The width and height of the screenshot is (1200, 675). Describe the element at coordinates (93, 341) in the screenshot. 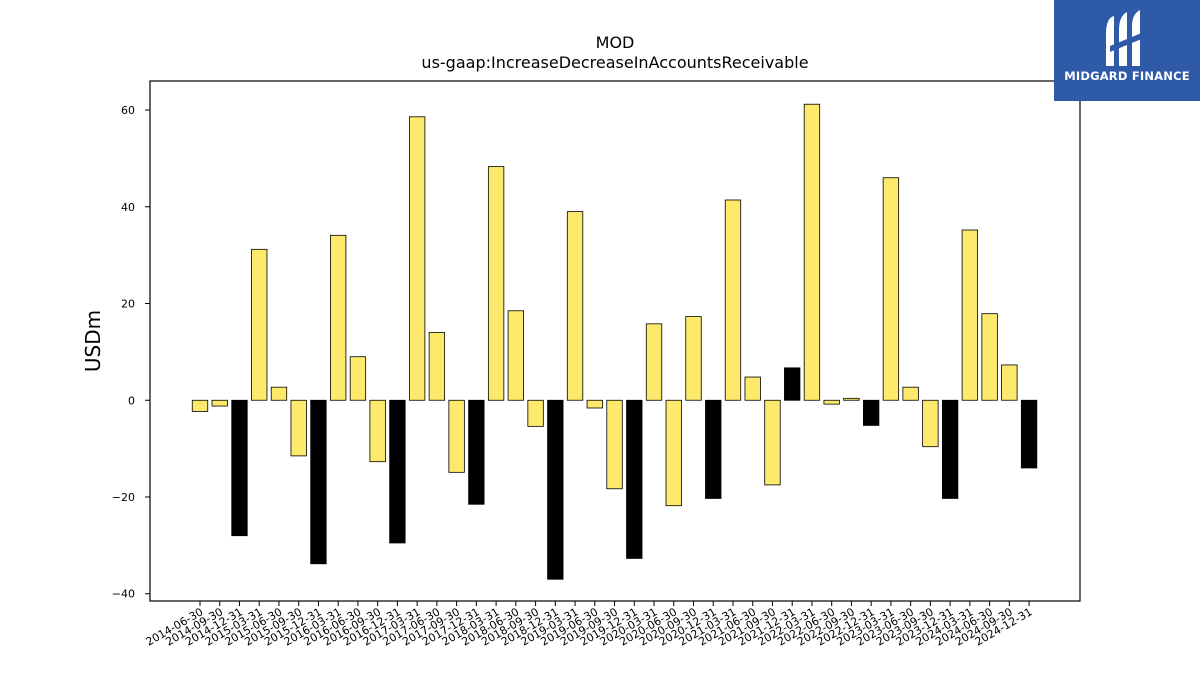

I see `y-axis-label: USDm` at that location.